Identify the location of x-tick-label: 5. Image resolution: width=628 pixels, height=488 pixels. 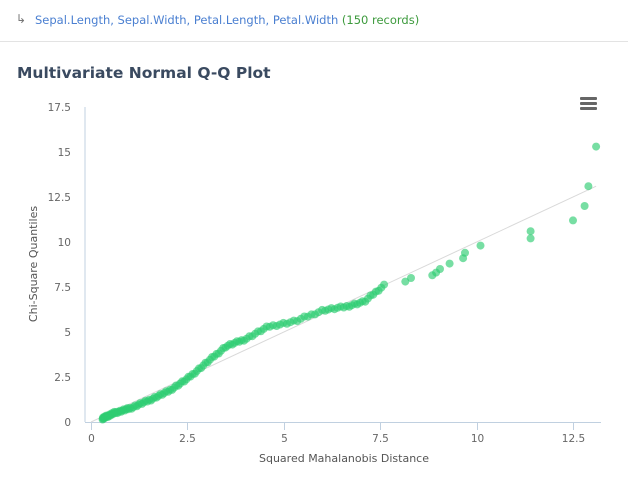
(284, 439).